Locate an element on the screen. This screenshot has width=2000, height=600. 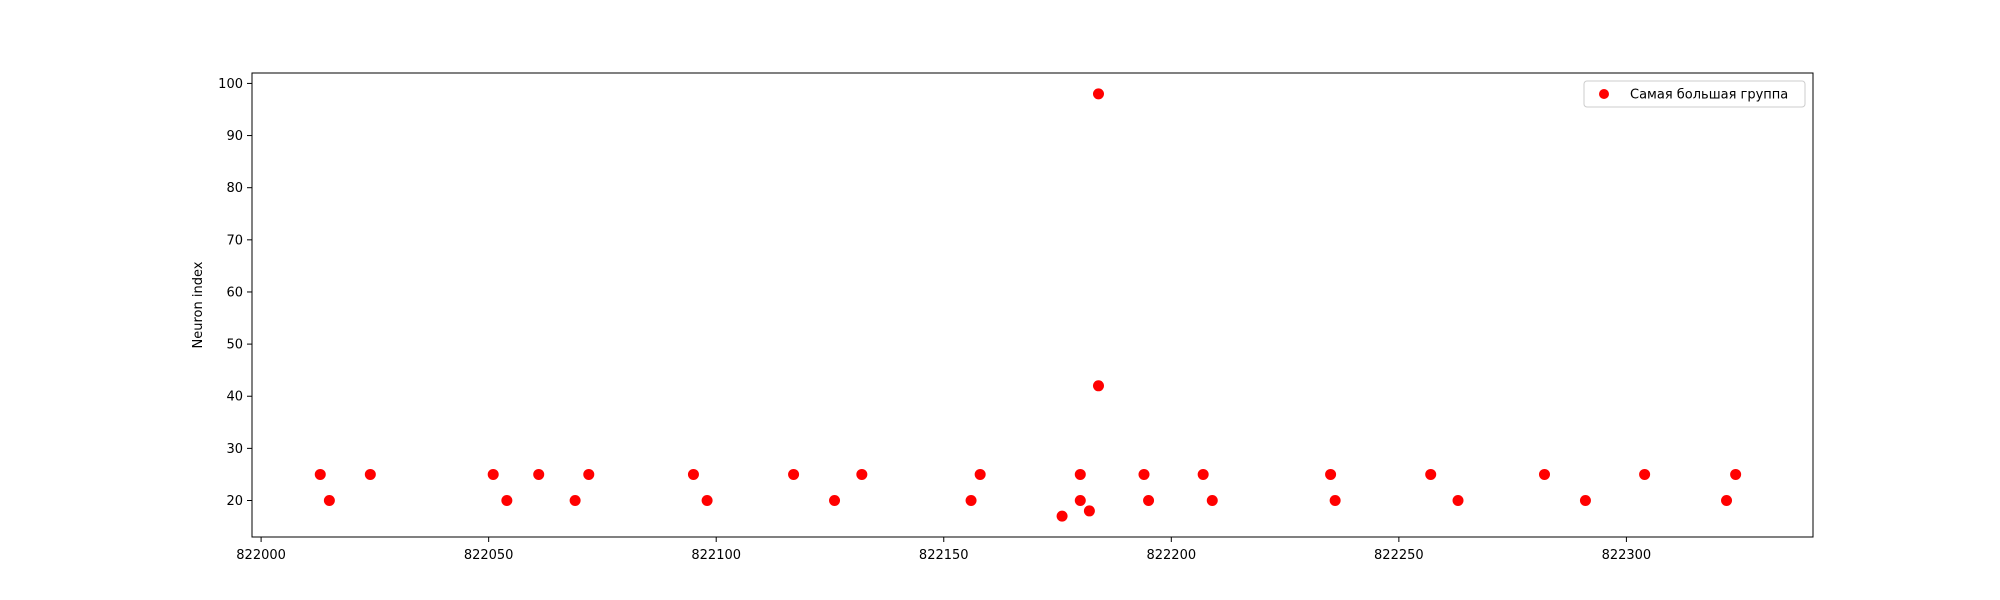
x-tick-label: 822050 is located at coordinates (489, 555).